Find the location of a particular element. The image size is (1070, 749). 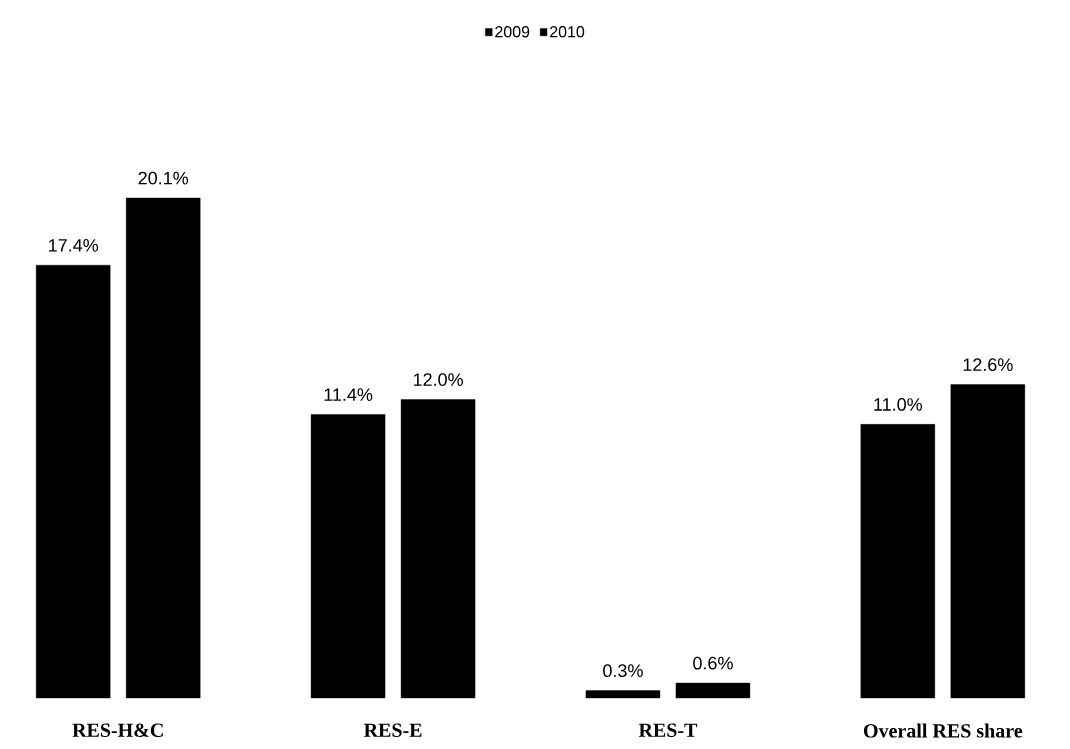

data-label: 0.6% is located at coordinates (713, 663).